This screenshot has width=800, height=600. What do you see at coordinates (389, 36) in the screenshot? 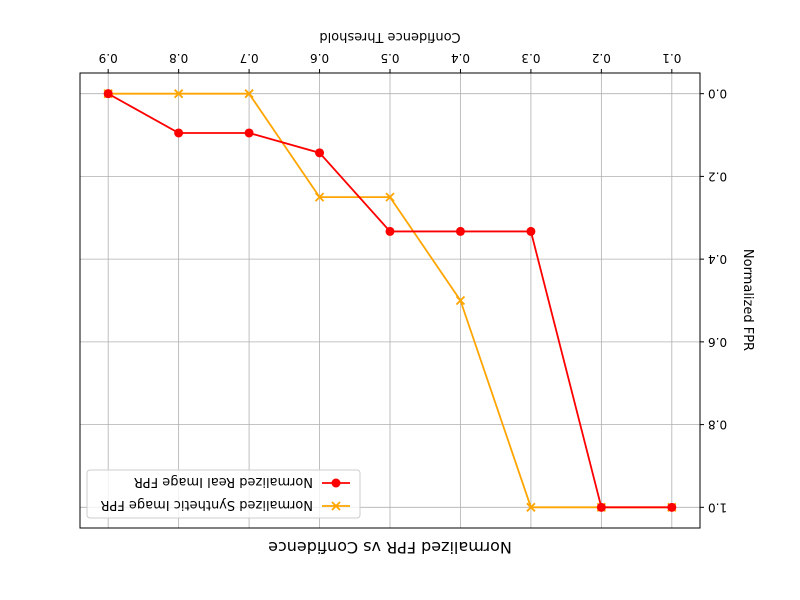
I see `x-axis-label: Confidence Threshold` at bounding box center [389, 36].